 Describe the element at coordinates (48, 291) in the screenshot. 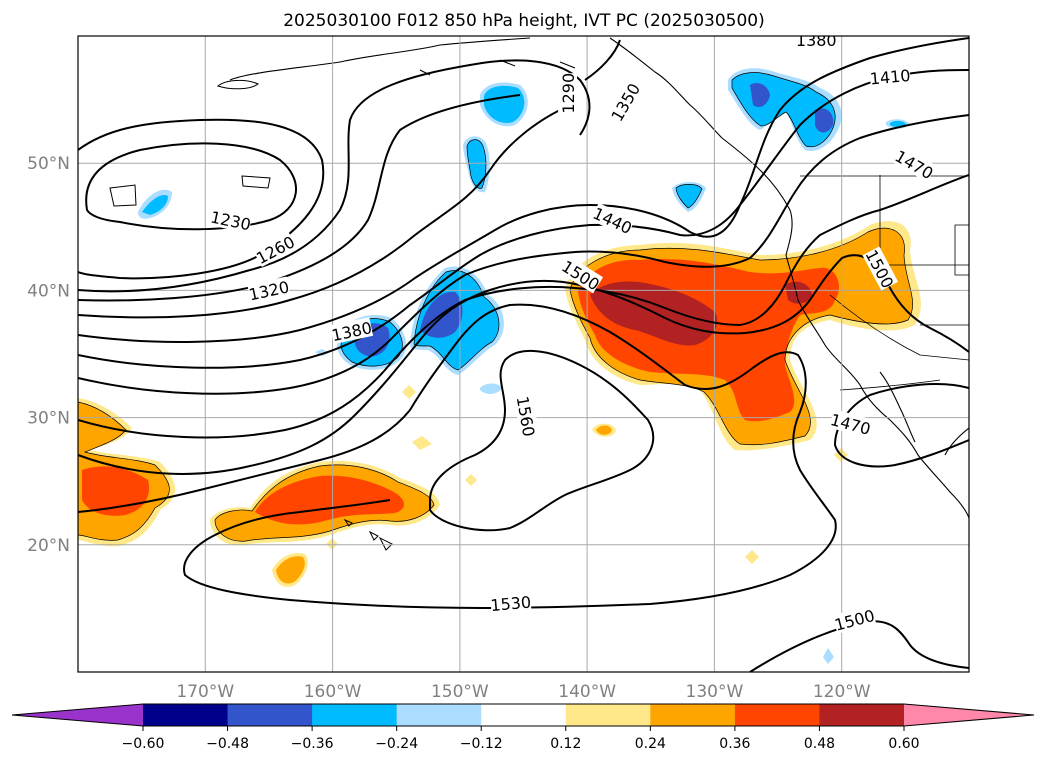

I see `lat-tick-label: 40°N` at that location.